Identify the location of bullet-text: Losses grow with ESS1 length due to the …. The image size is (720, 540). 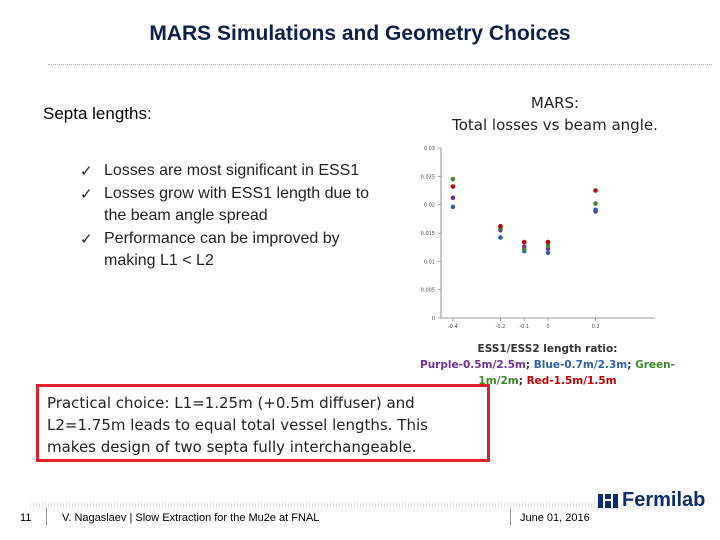
(237, 204).